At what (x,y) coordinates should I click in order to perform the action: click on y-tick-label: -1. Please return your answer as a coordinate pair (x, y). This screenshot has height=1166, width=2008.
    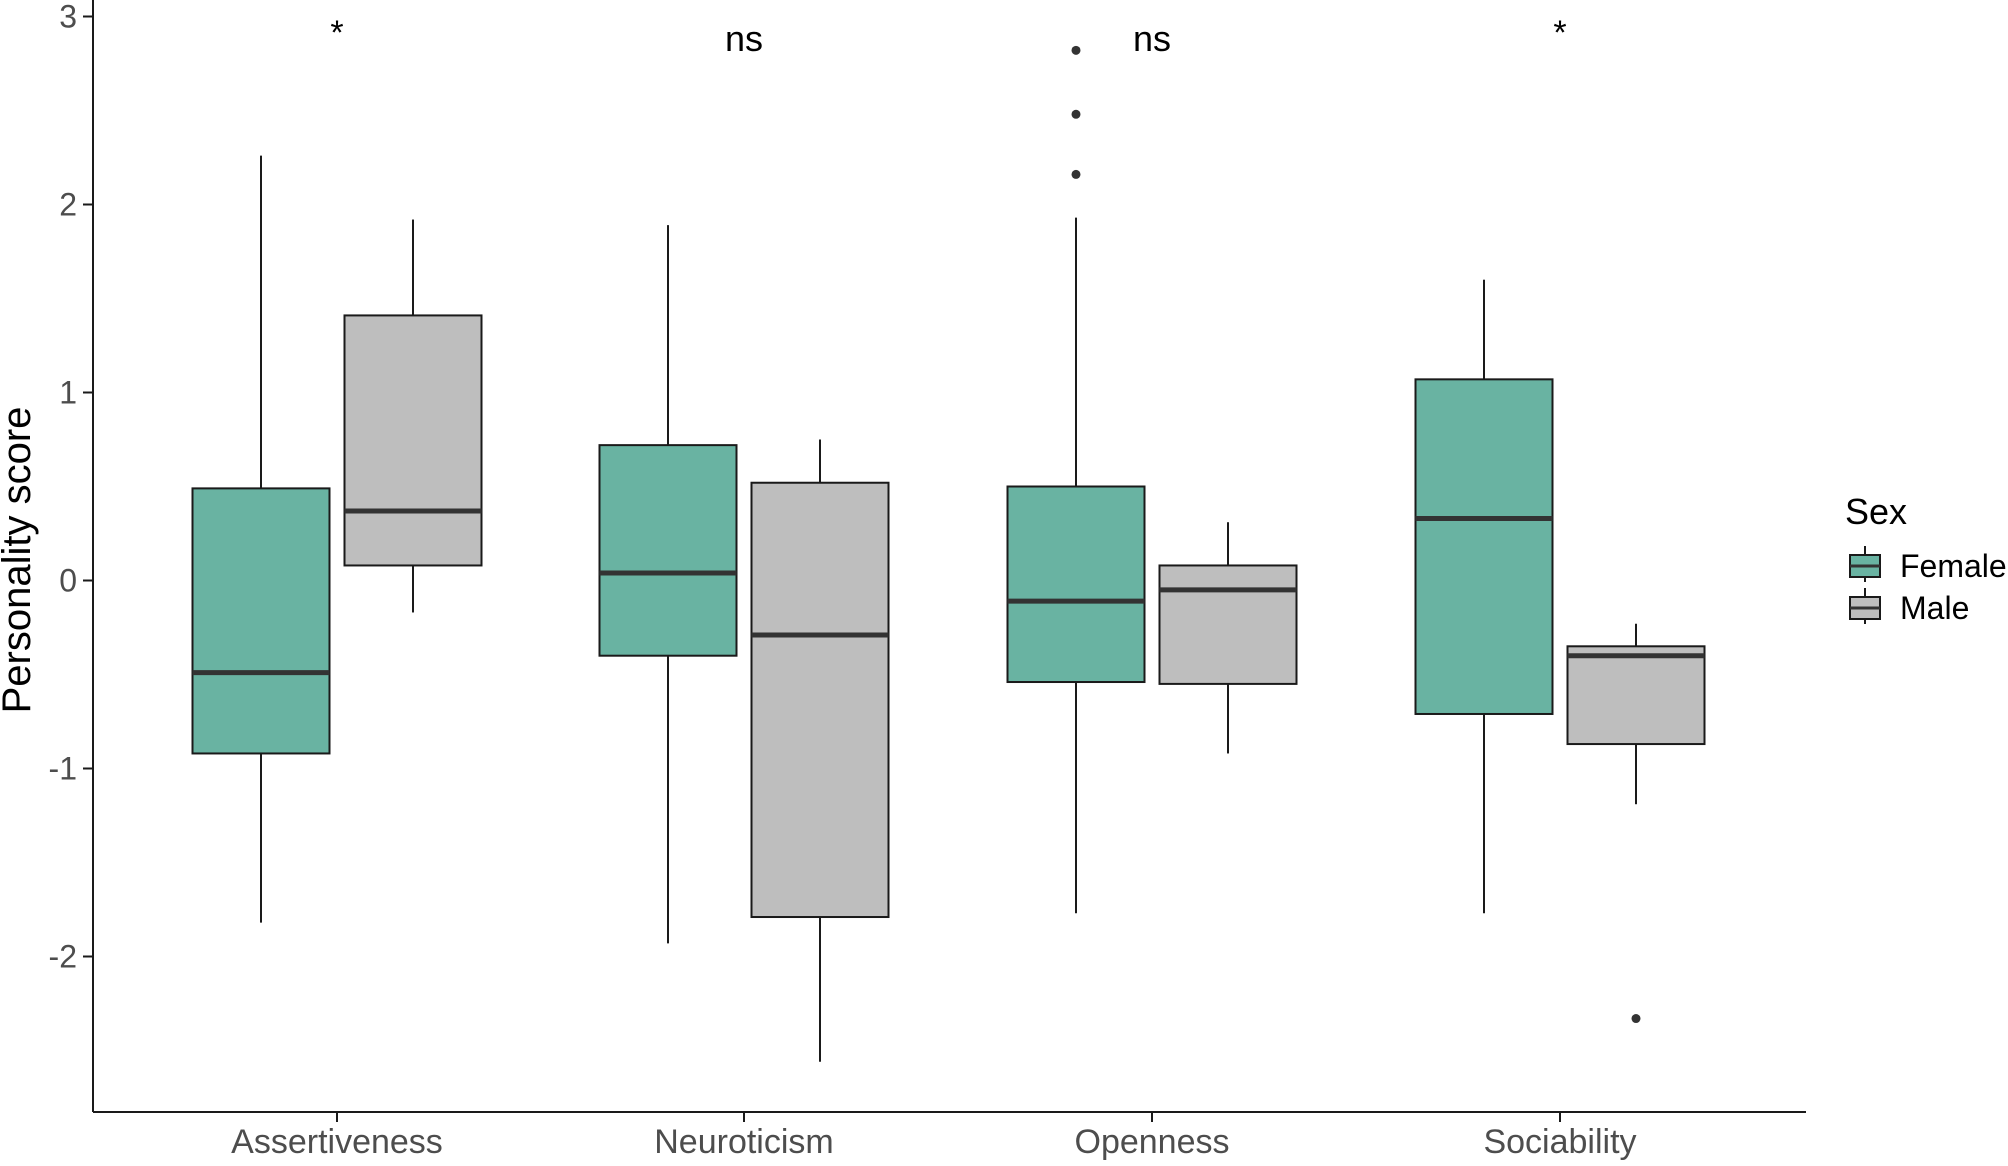
    Looking at the image, I should click on (63, 769).